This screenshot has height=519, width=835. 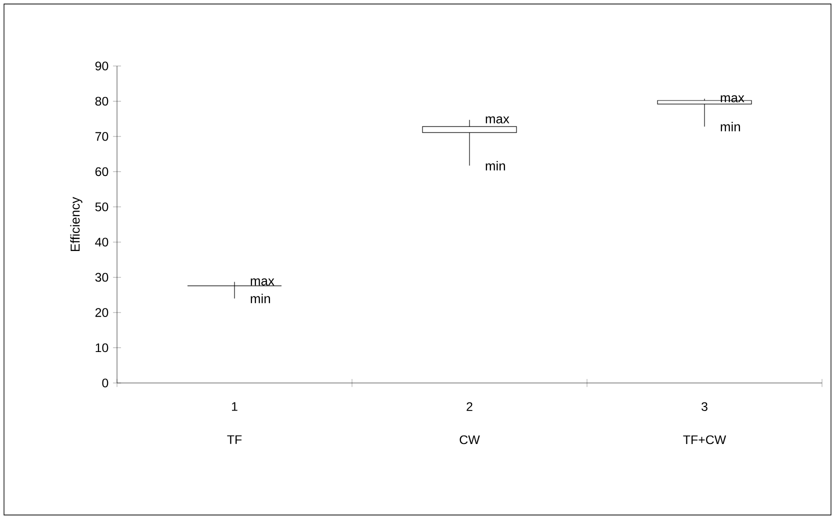 I want to click on y-tick-label: 0, so click(x=105, y=383).